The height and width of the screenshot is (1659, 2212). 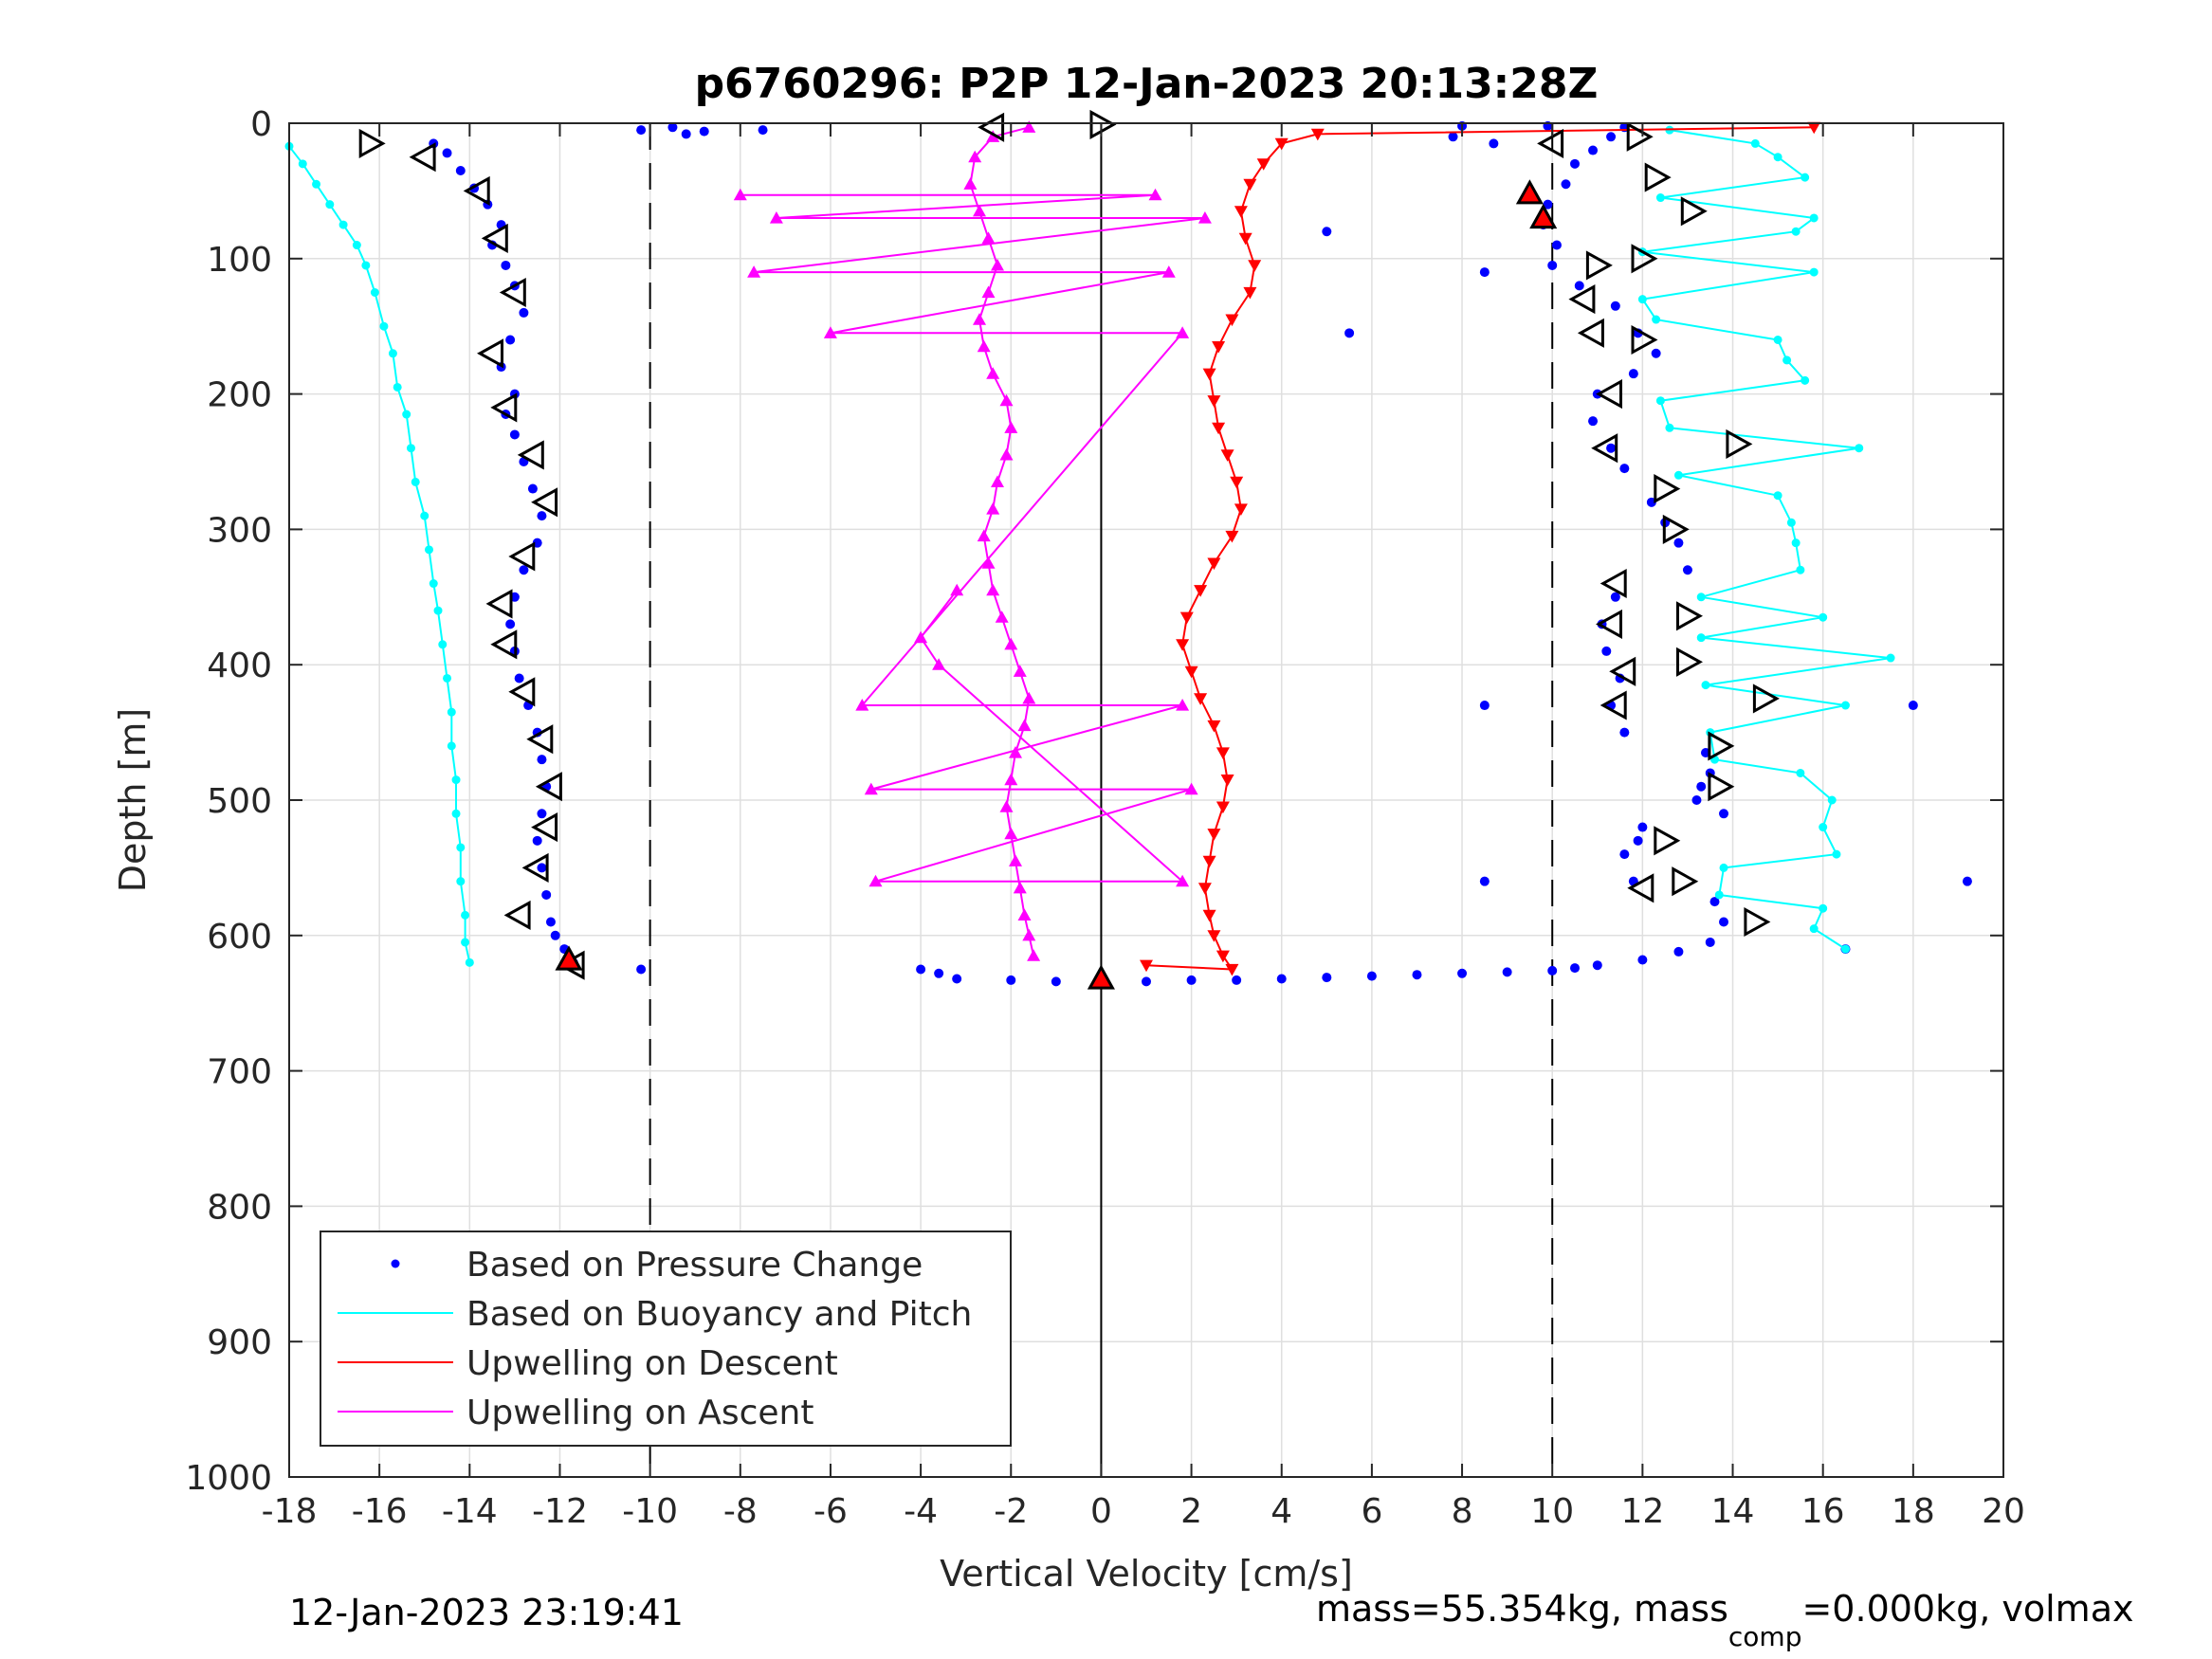 What do you see at coordinates (640, 1413) in the screenshot?
I see `legend-label-ascent: Upwelling on Ascent` at bounding box center [640, 1413].